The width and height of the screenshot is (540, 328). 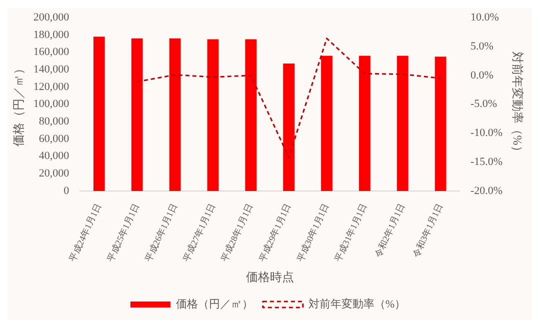 What do you see at coordinates (389, 231) in the screenshot?
I see `x-tick-label: 令和2年1月1日` at bounding box center [389, 231].